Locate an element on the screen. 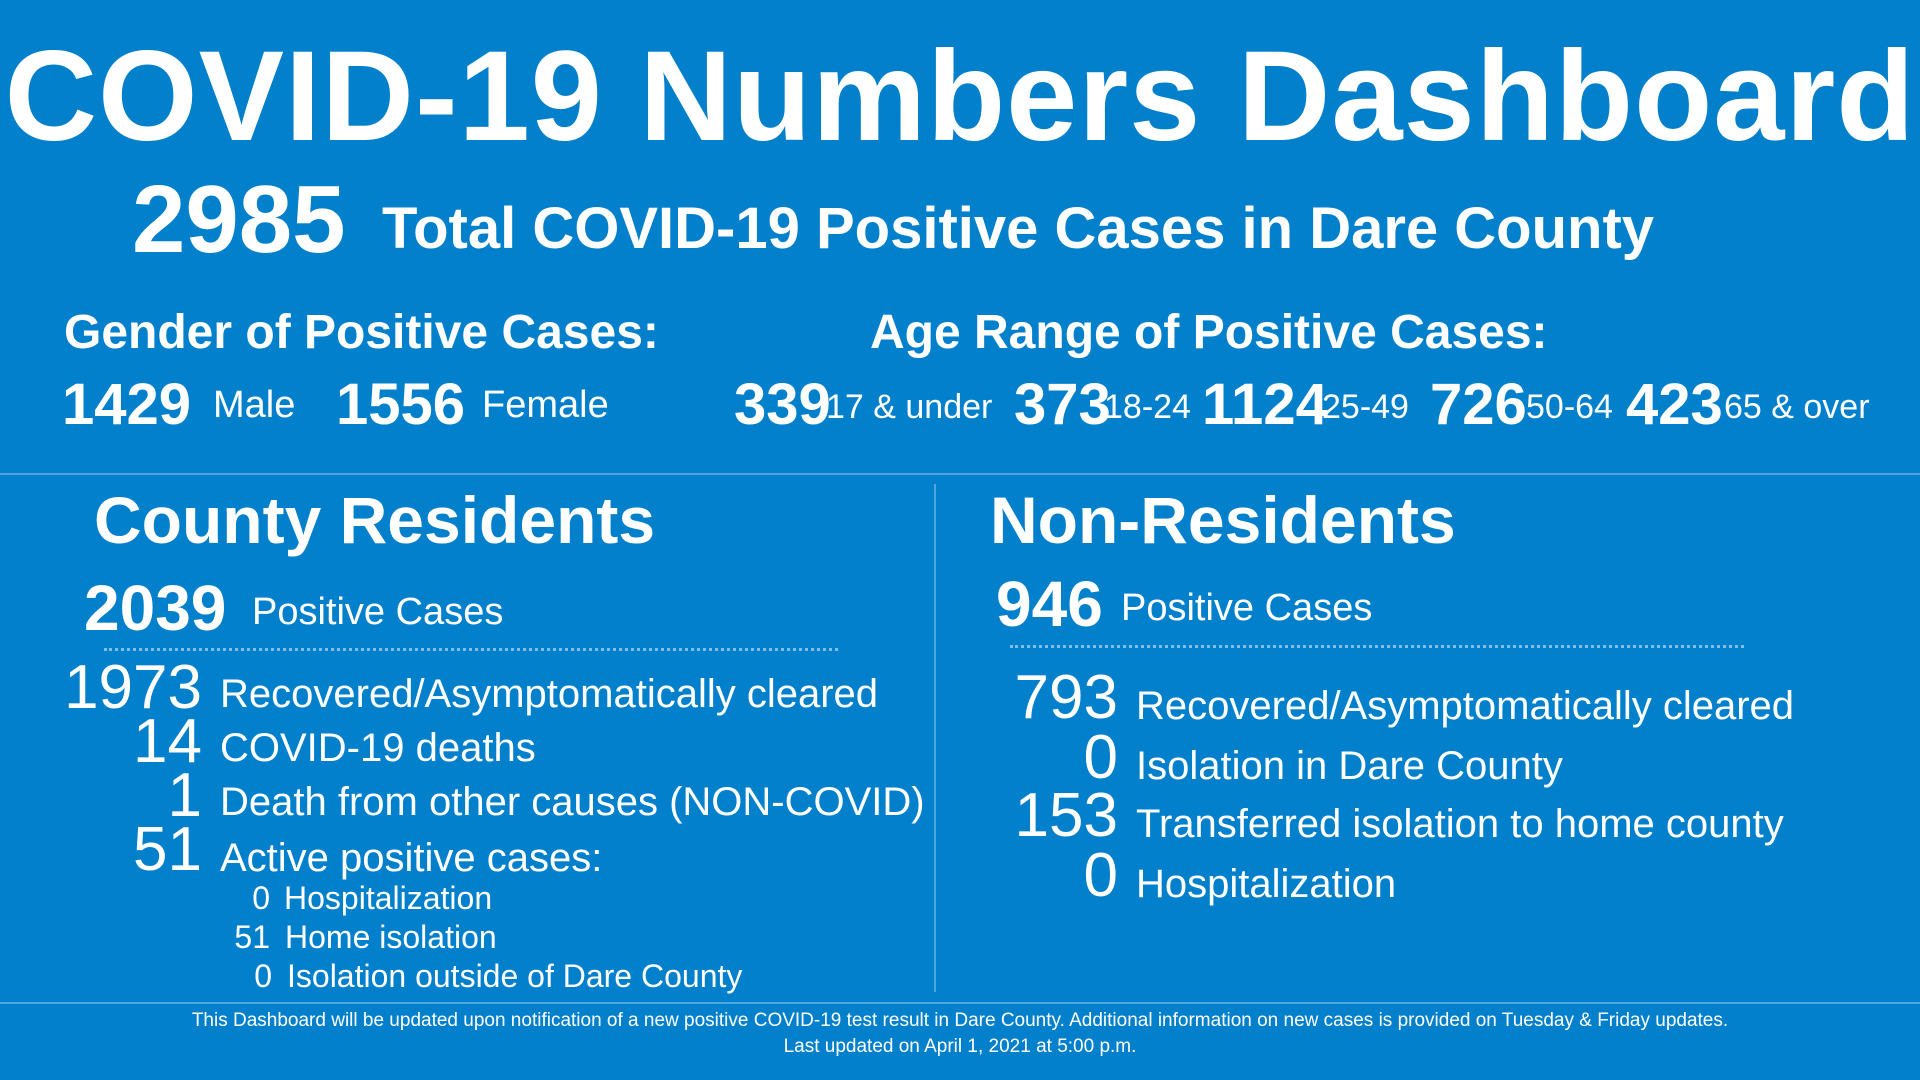 The image size is (1920, 1080). residents-positive-value: 2039 is located at coordinates (155, 608).